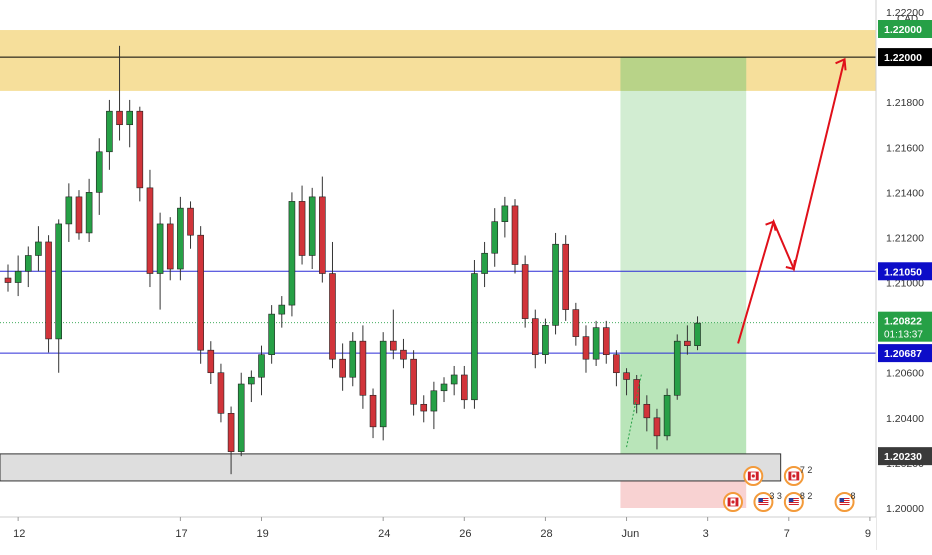  Describe the element at coordinates (806, 470) in the screenshot. I see `event-count-label: 7 2` at that location.